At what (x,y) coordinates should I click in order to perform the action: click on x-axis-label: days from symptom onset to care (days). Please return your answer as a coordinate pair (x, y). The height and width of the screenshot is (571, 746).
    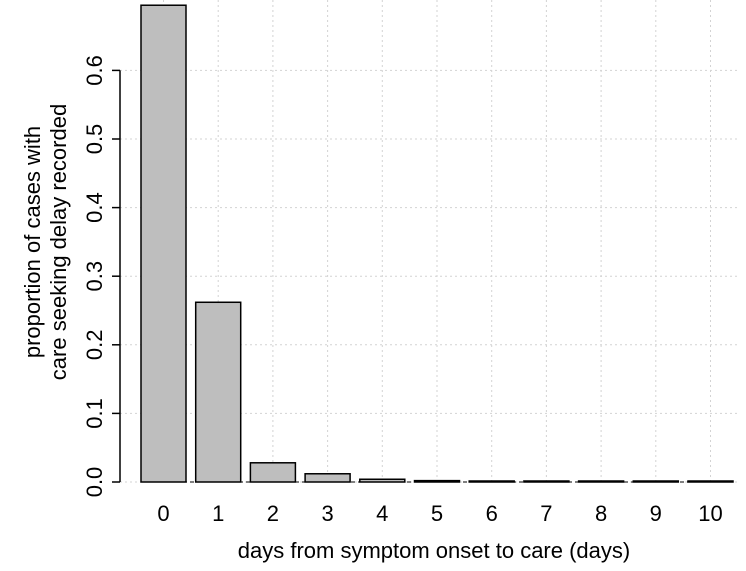
    Looking at the image, I should click on (434, 550).